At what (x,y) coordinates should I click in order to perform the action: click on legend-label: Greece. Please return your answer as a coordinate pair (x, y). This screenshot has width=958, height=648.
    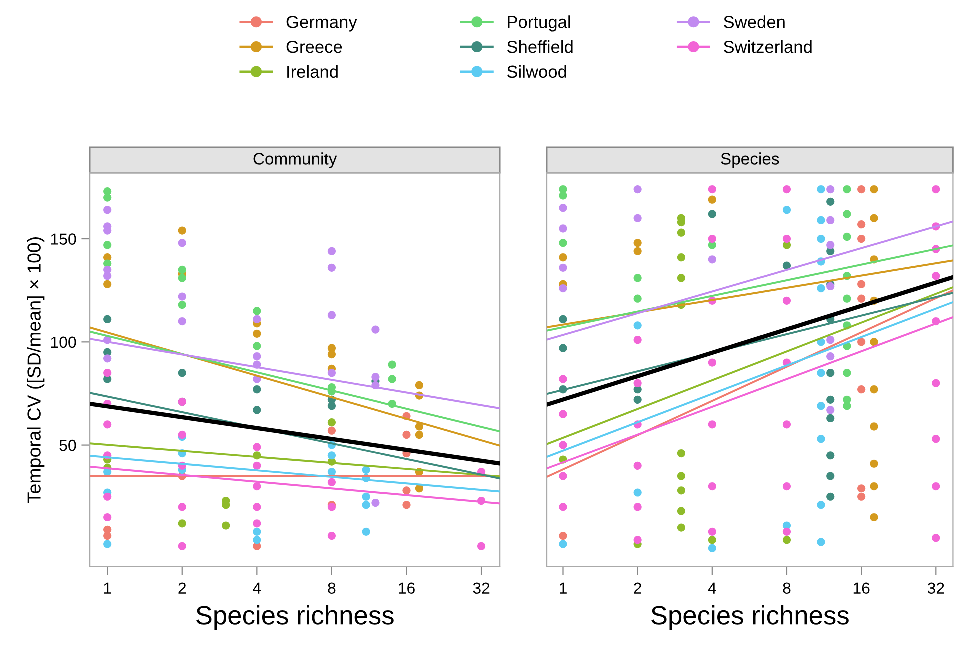
    Looking at the image, I should click on (314, 47).